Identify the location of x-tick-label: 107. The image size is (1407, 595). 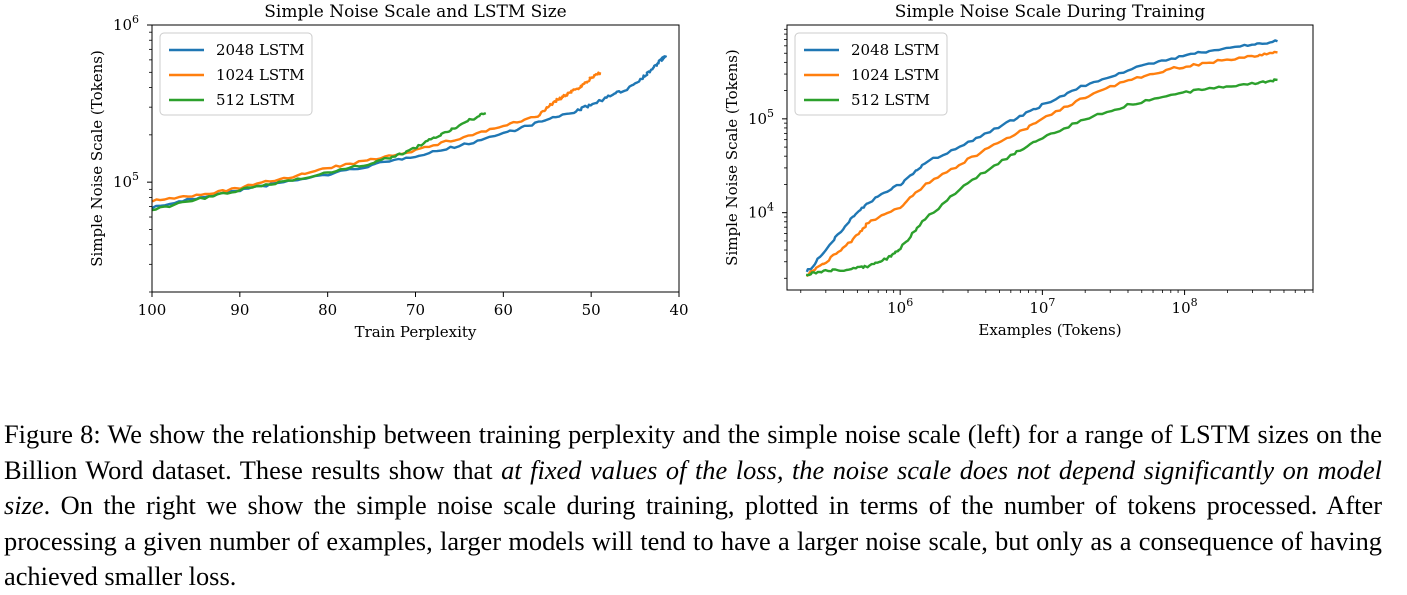
(1042, 306).